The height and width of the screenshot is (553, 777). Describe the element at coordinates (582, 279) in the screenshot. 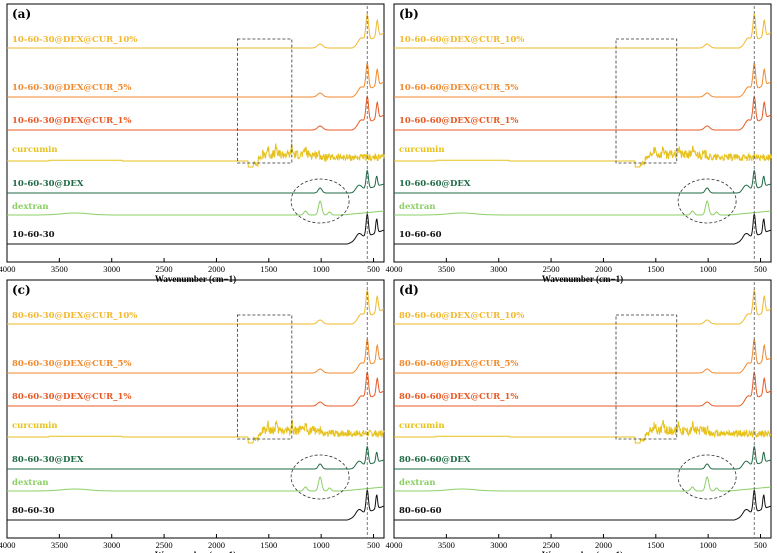

I see `x-axis-title: Wavenumber (cm−1)` at that location.